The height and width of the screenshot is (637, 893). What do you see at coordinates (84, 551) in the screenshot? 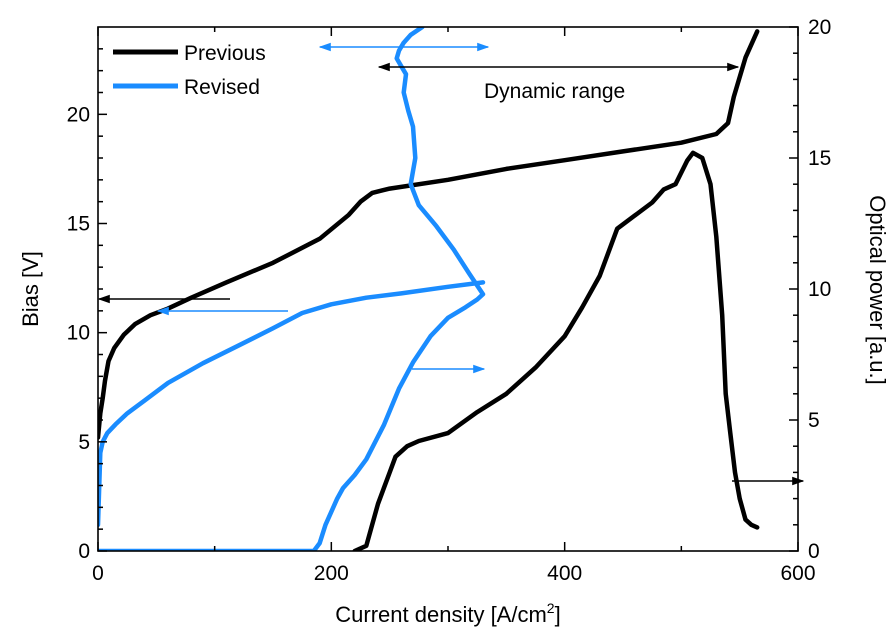
I see `y-left-tick-label: 0` at bounding box center [84, 551].